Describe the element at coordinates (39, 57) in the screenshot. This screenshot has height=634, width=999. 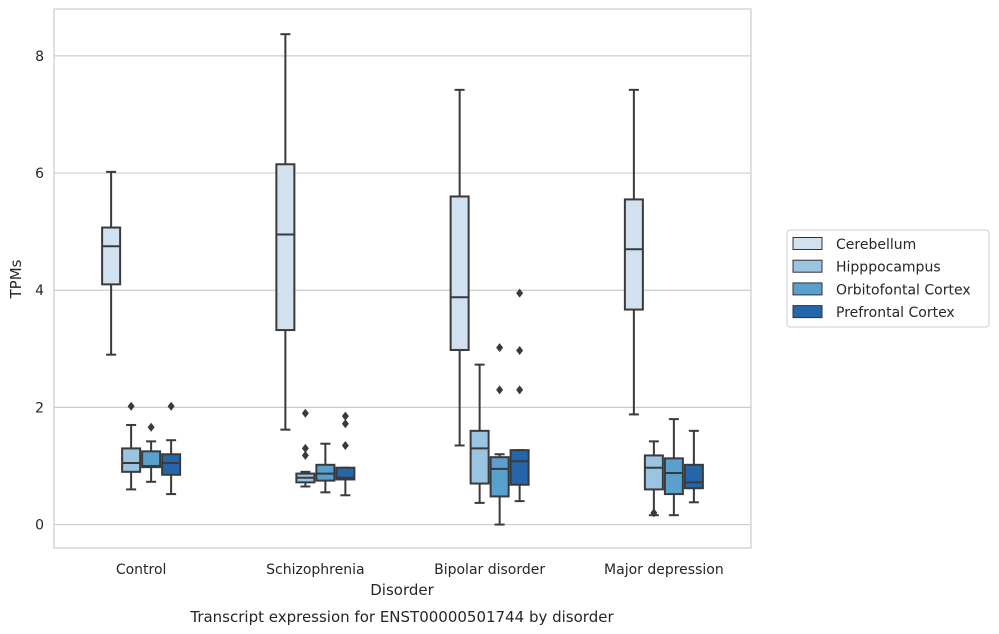
I see `y-tick-label: 8` at that location.